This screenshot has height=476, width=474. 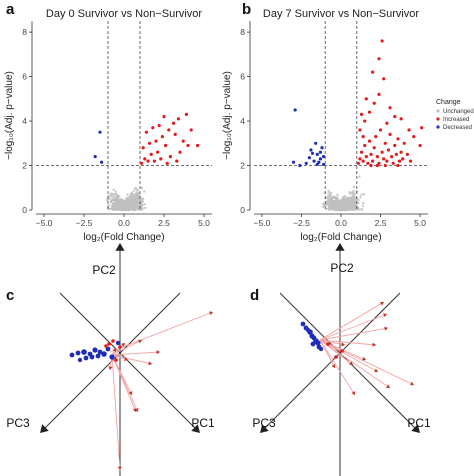 I want to click on pc3-axis, so click(x=331, y=362).